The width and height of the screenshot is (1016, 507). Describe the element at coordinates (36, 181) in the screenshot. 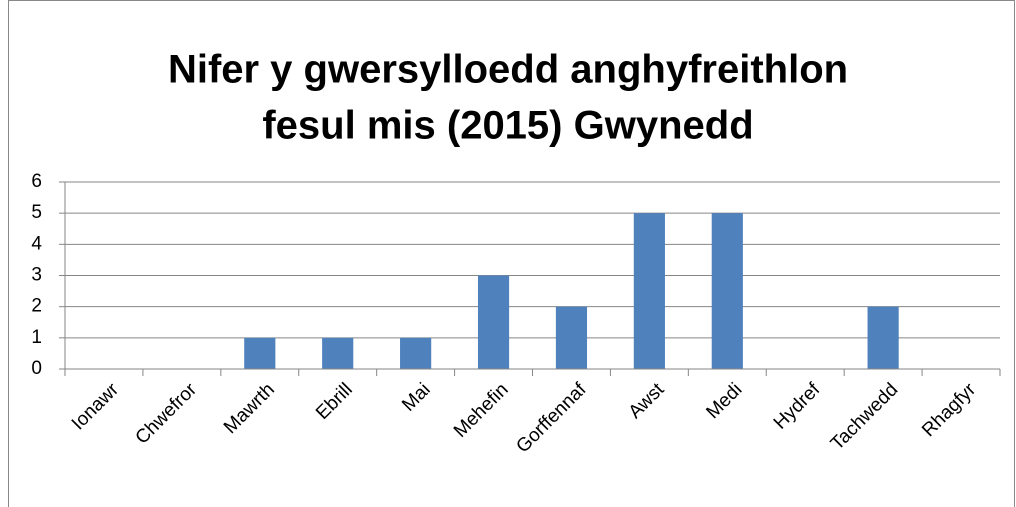

I see `y-tick-label: 6` at that location.